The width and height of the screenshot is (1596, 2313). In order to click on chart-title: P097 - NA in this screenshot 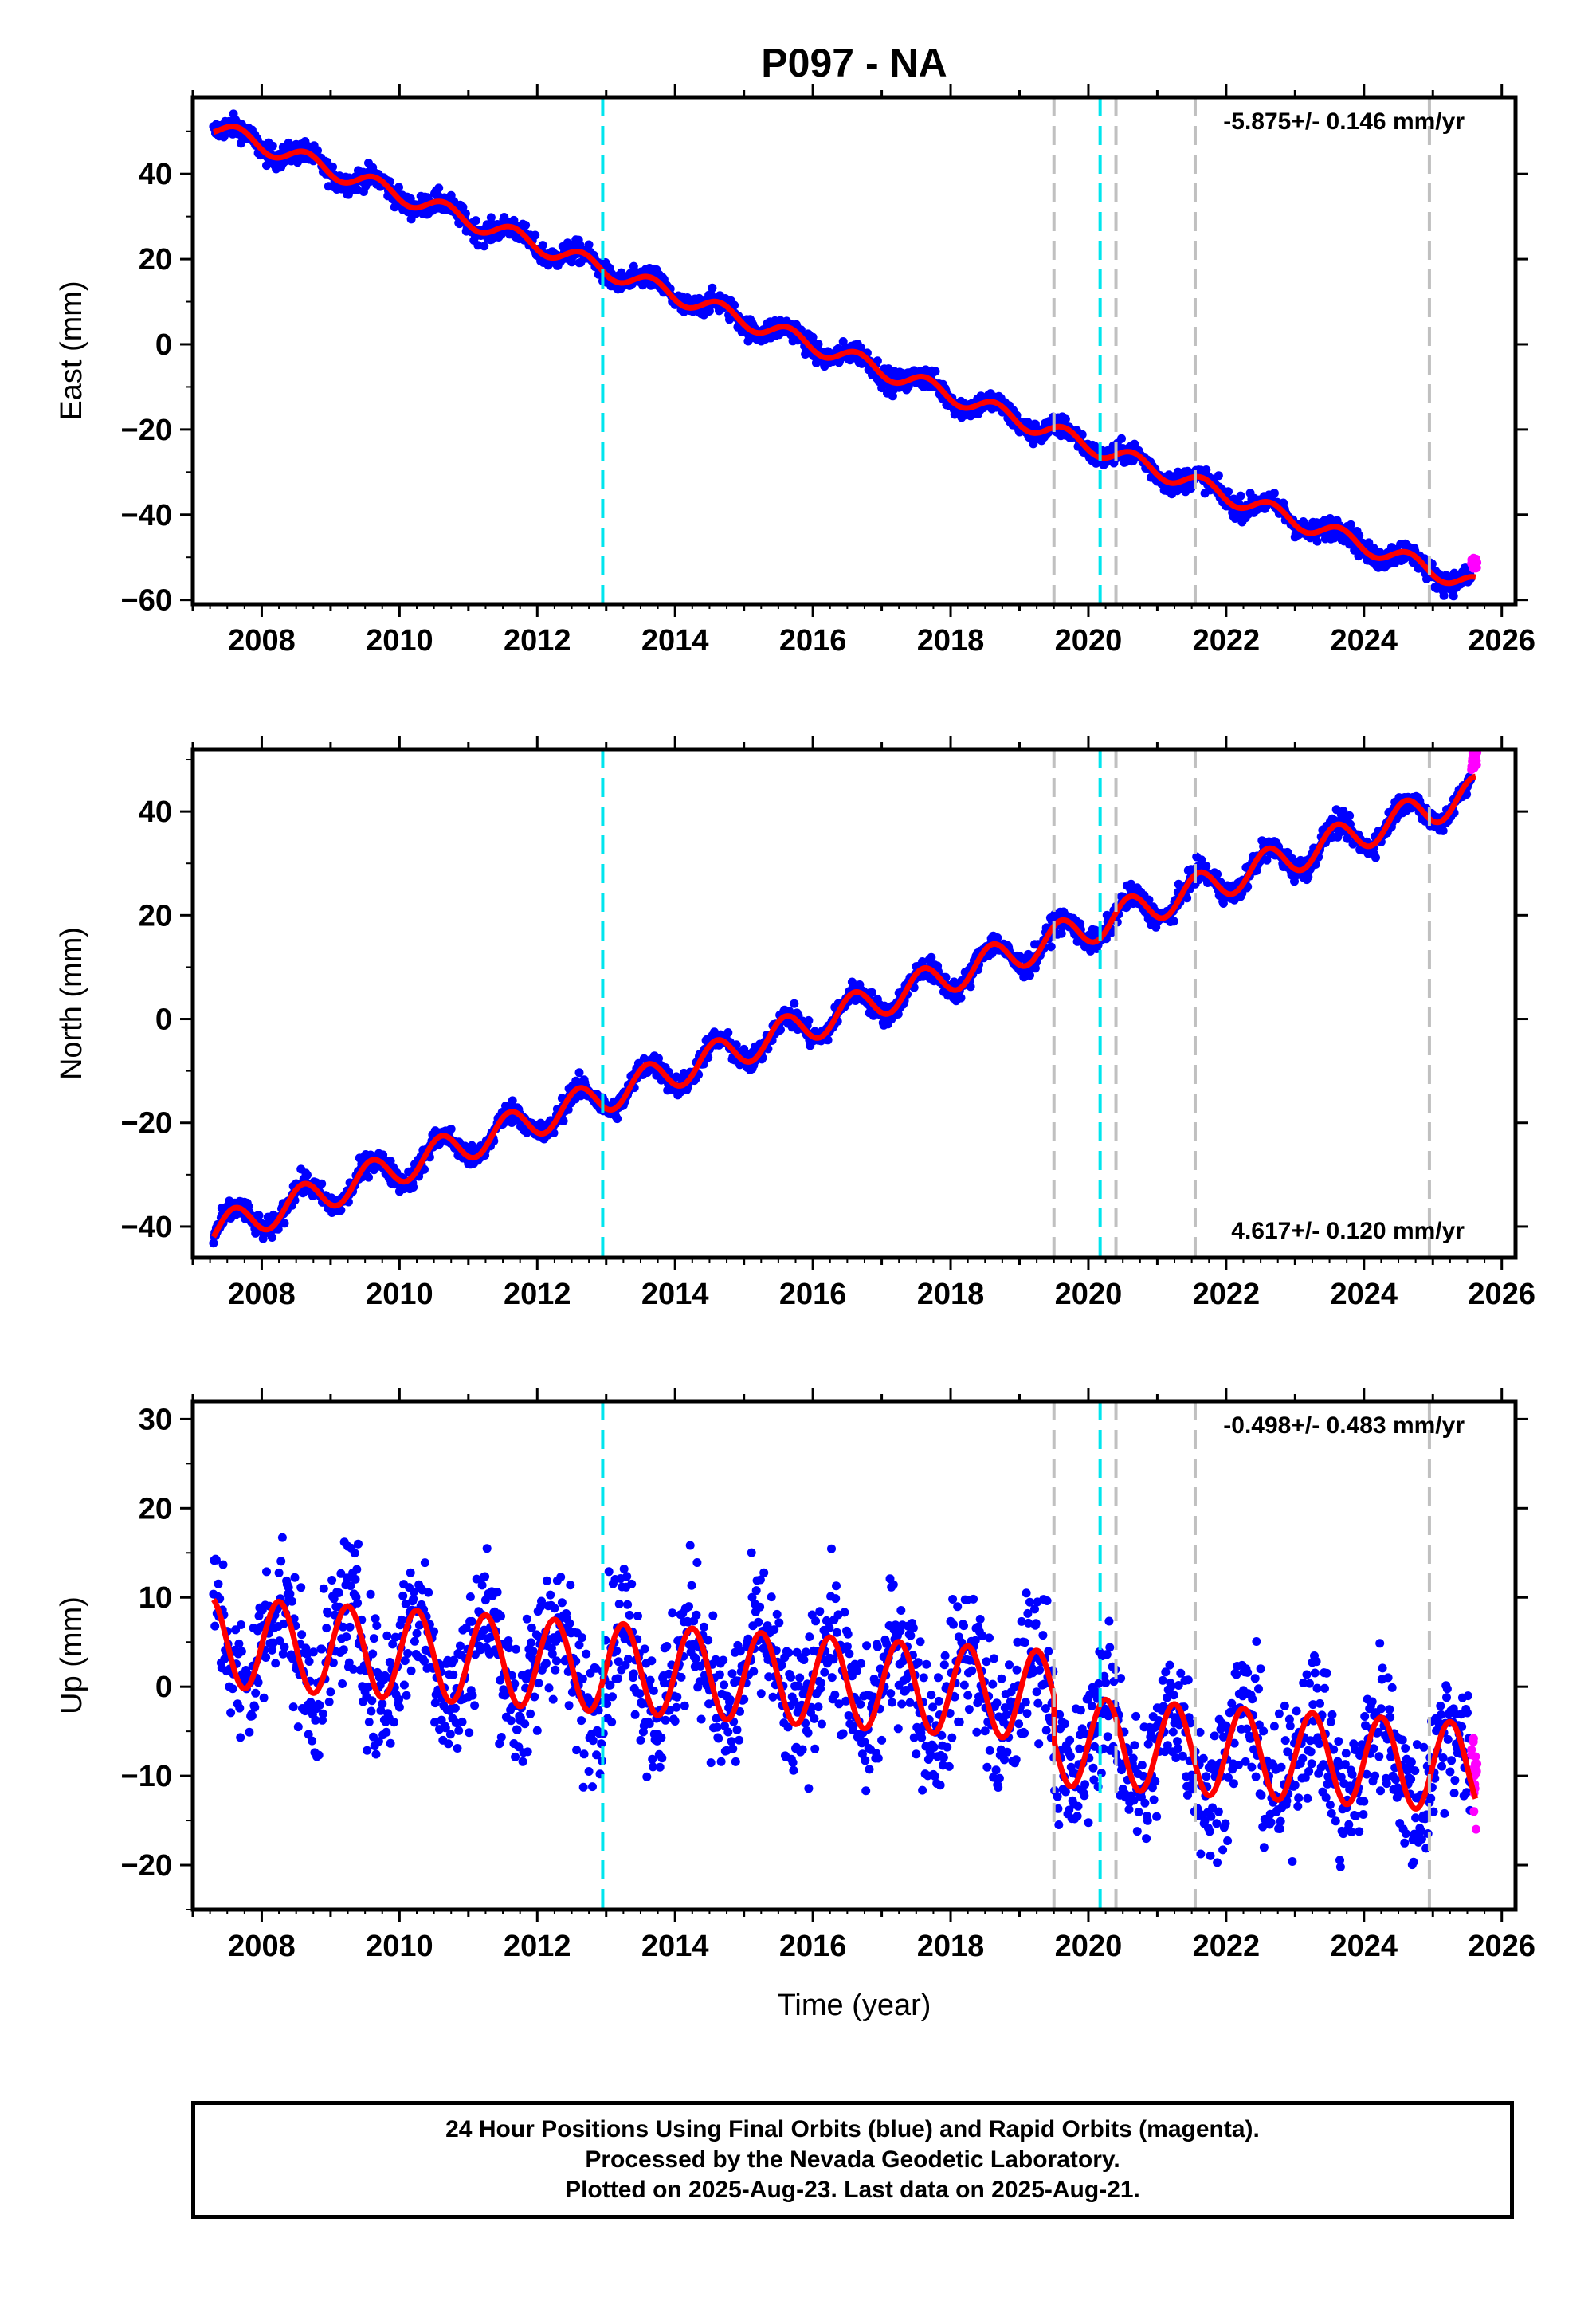, I will do `click(854, 63)`.